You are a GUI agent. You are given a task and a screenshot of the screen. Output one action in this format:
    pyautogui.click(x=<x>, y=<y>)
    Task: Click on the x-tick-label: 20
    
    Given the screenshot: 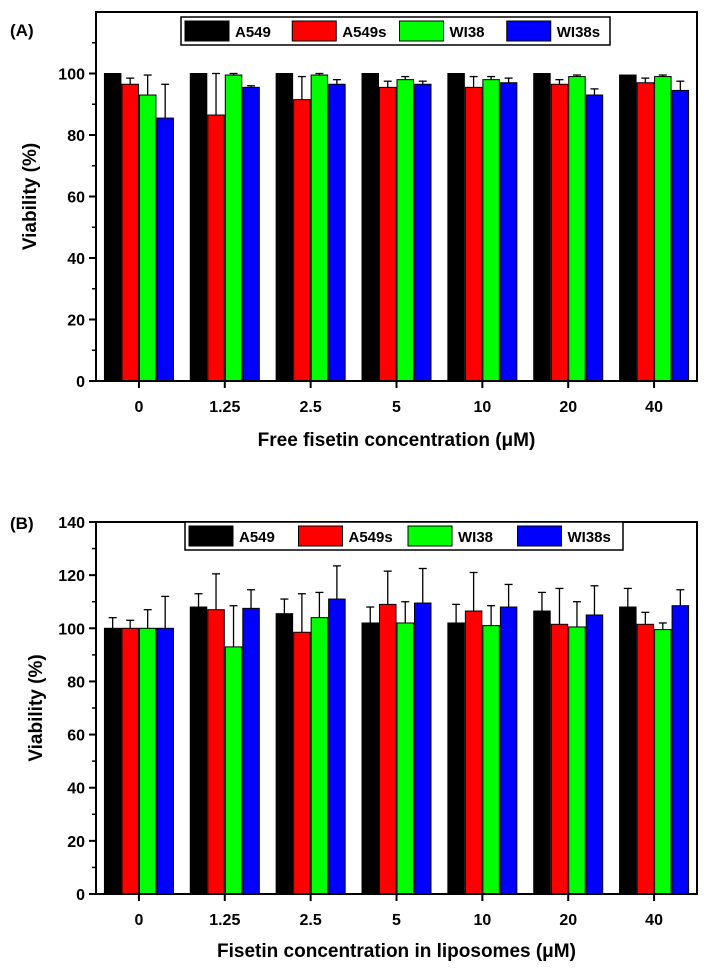 What is the action you would take?
    pyautogui.click(x=568, y=920)
    